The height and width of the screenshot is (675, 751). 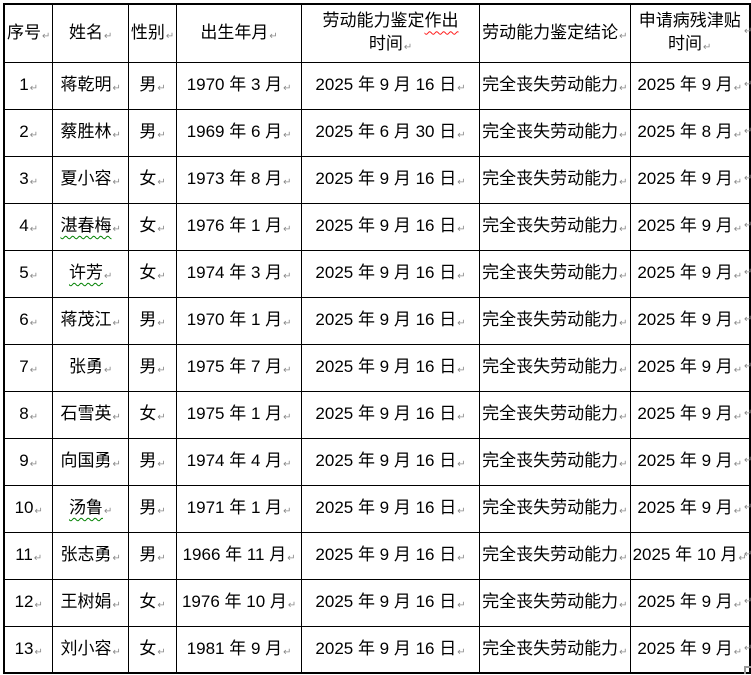 I want to click on name-cell: 蒋乾明↵, so click(x=90, y=85).